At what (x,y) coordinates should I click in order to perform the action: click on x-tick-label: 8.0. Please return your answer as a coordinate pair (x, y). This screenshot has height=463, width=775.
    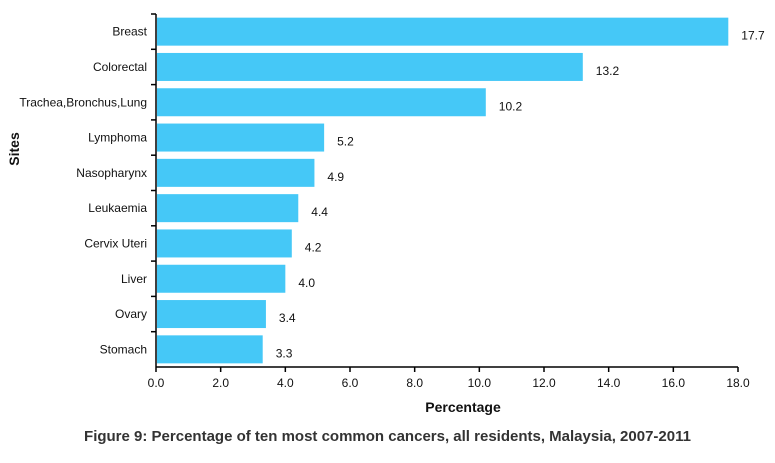
    Looking at the image, I should click on (414, 383).